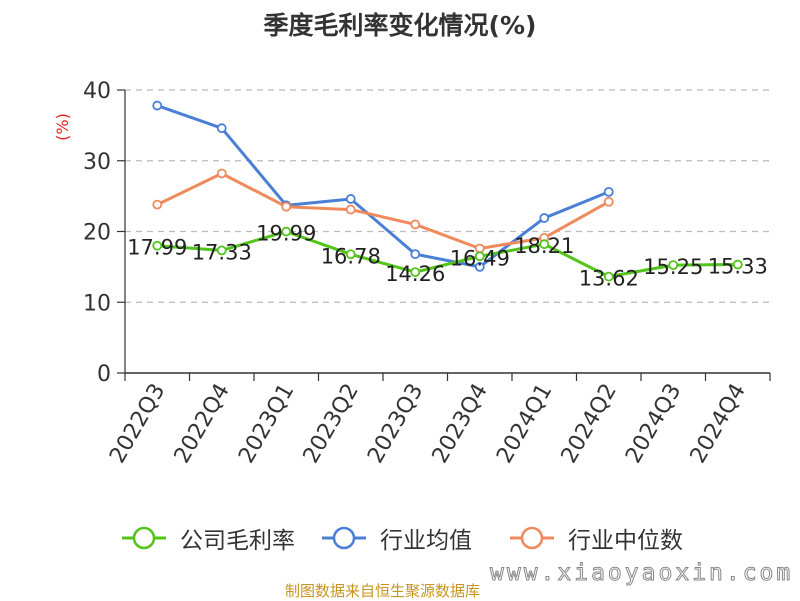 The width and height of the screenshot is (800, 601). I want to click on legend-label: 行业均值, so click(426, 541).